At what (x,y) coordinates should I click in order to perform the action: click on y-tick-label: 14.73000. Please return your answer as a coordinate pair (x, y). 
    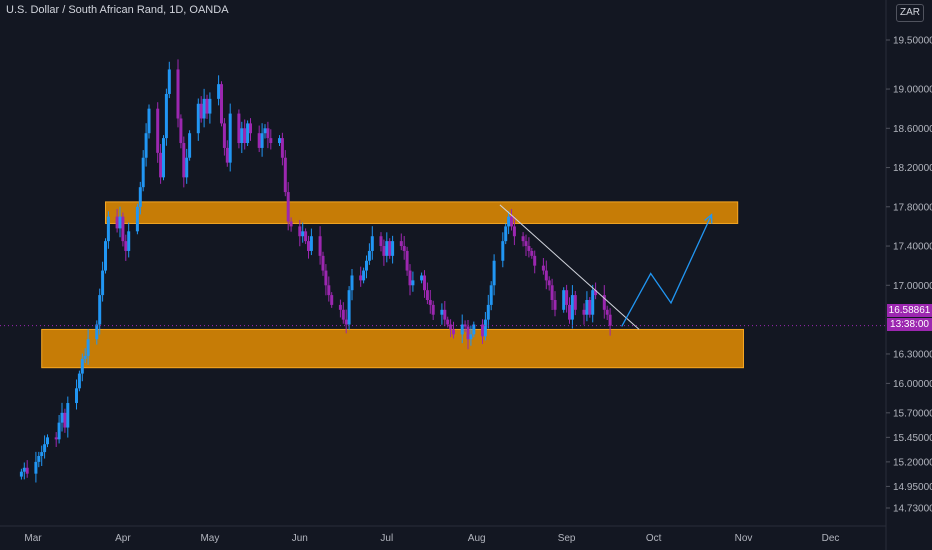
    Looking at the image, I should click on (912, 509).